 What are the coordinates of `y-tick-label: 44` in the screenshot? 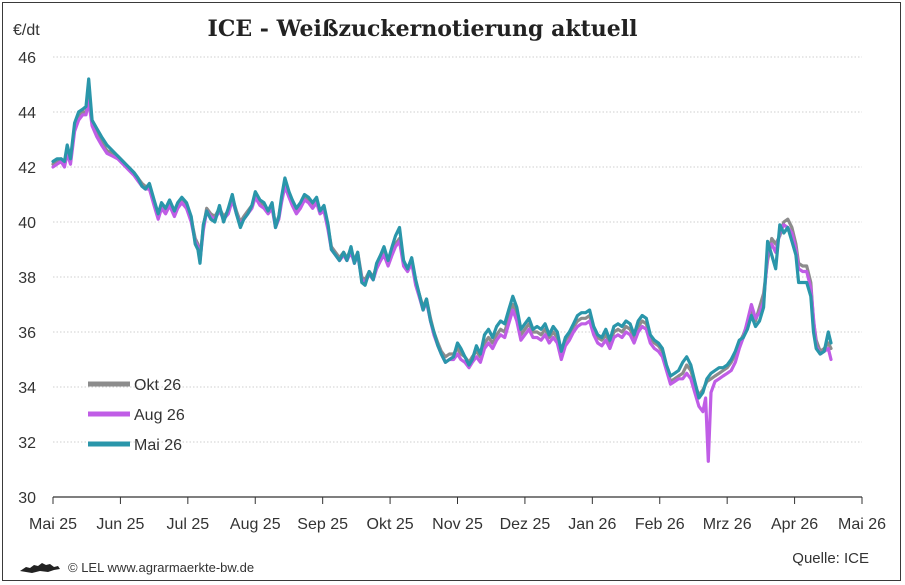 It's located at (27, 113).